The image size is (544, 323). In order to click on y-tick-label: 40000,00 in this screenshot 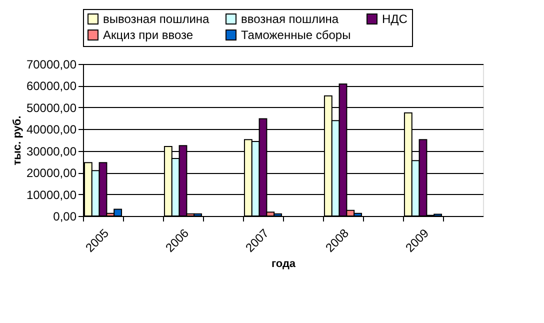, I will do `click(51, 129)`.